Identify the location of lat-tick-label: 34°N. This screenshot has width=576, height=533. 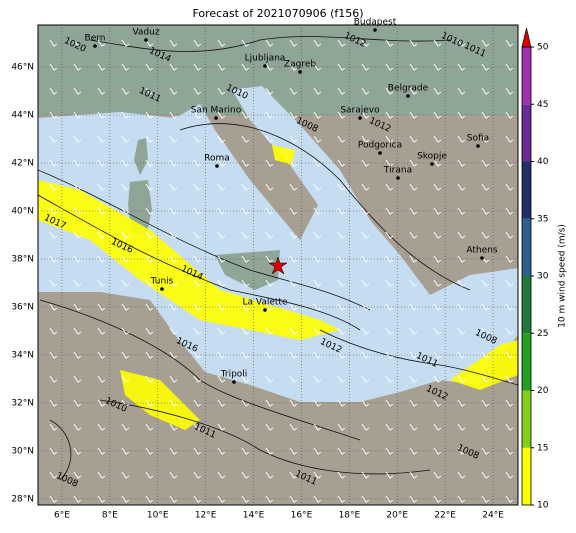
(22, 356).